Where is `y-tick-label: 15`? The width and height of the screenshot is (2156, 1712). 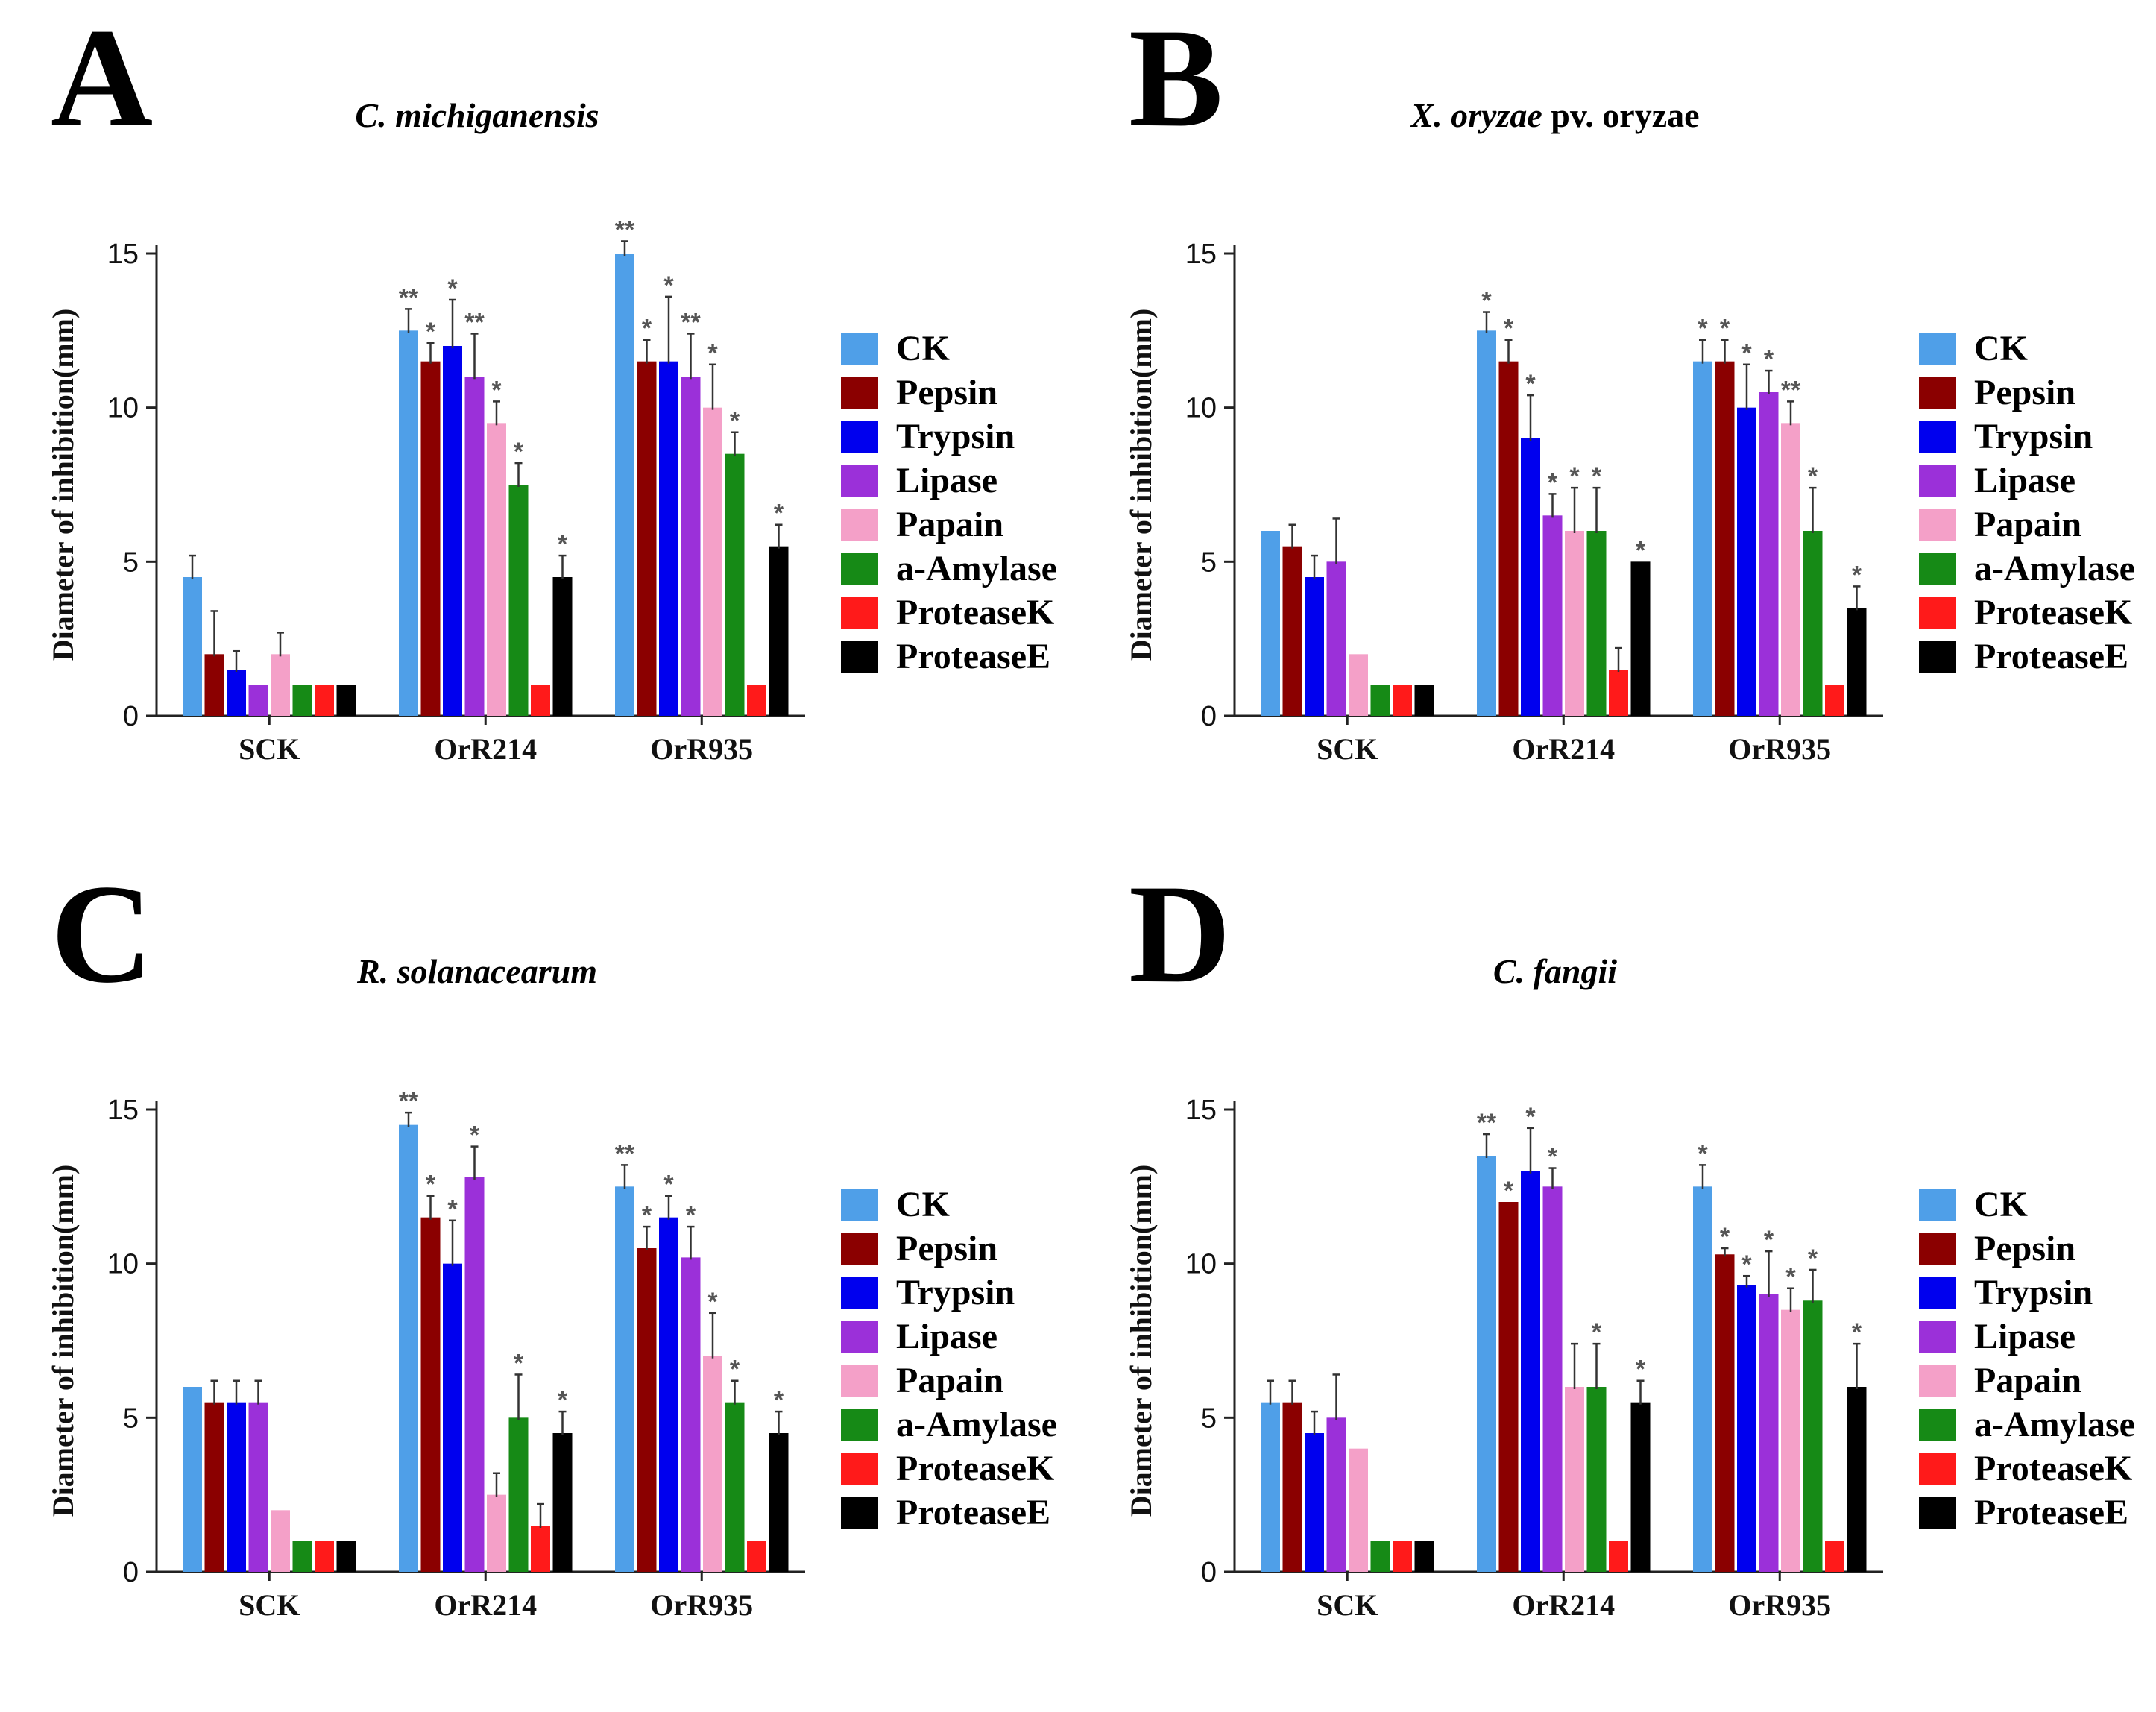
y-tick-label: 15 is located at coordinates (123, 254).